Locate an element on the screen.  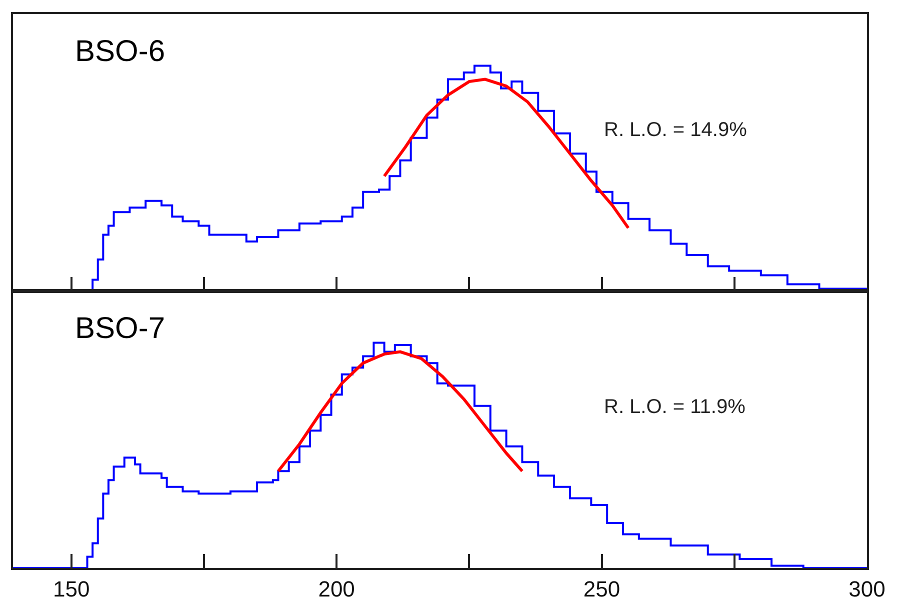
annotation: R. L.O. = 14.9% is located at coordinates (676, 130).